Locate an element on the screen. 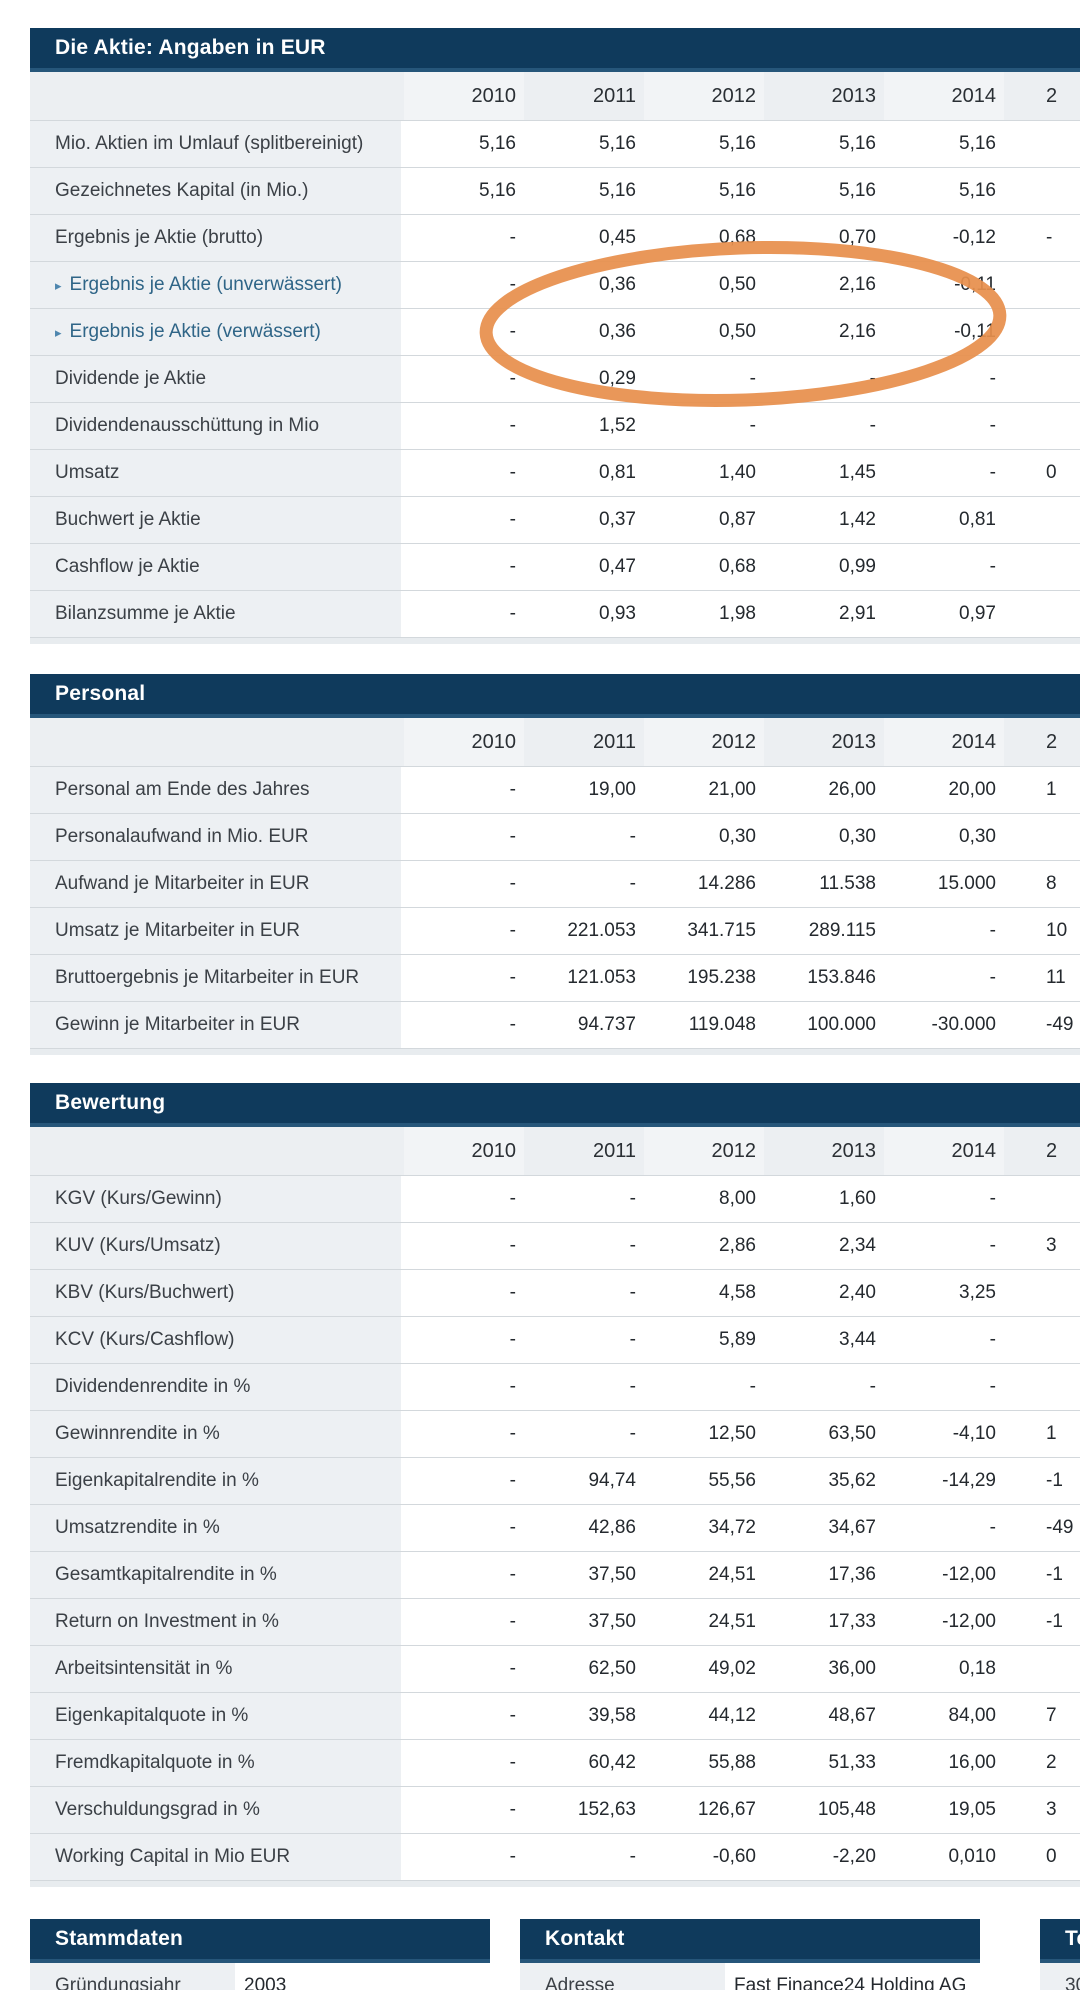  value-cell: 0,36 is located at coordinates (617, 284).